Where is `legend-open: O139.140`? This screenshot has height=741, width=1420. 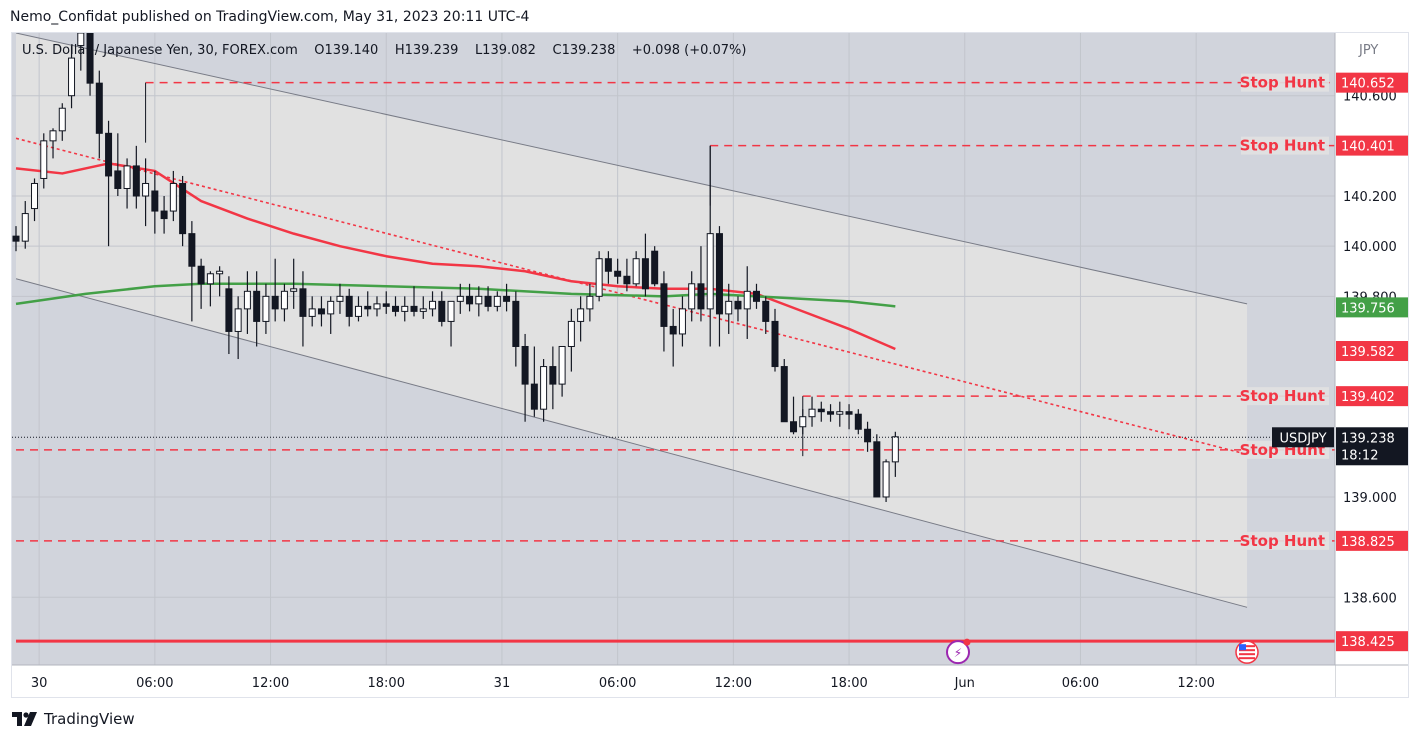 legend-open: O139.140 is located at coordinates (346, 50).